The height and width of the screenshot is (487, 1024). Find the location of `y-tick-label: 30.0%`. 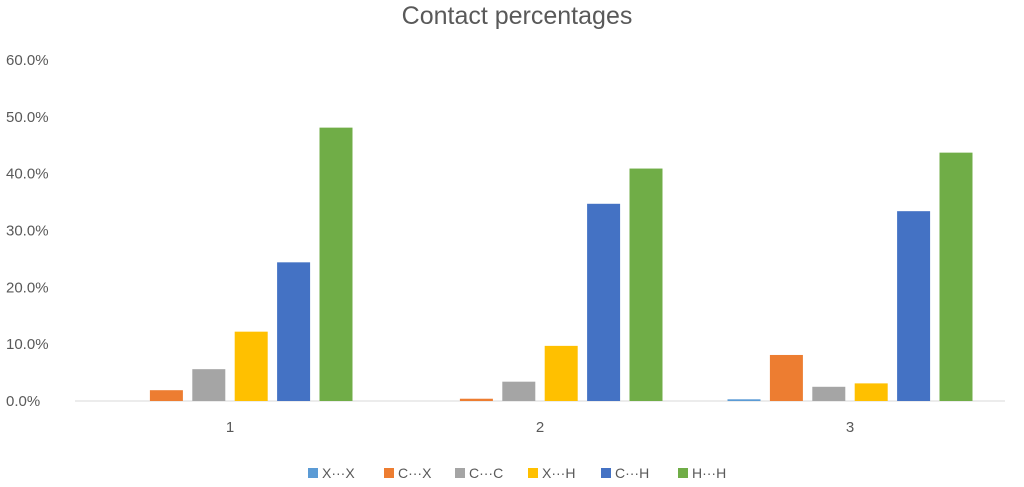

y-tick-label: 30.0% is located at coordinates (27, 231).